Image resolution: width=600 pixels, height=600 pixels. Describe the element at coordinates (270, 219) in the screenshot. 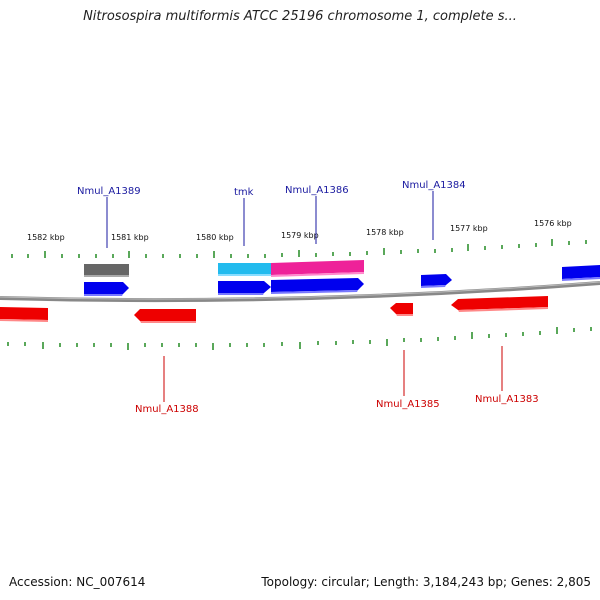

I see `top-leader-lines` at that location.